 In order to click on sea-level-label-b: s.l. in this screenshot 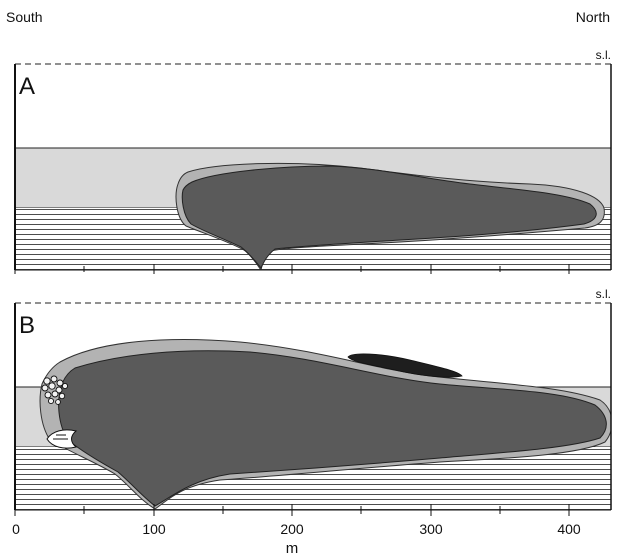, I will do `click(603, 294)`.